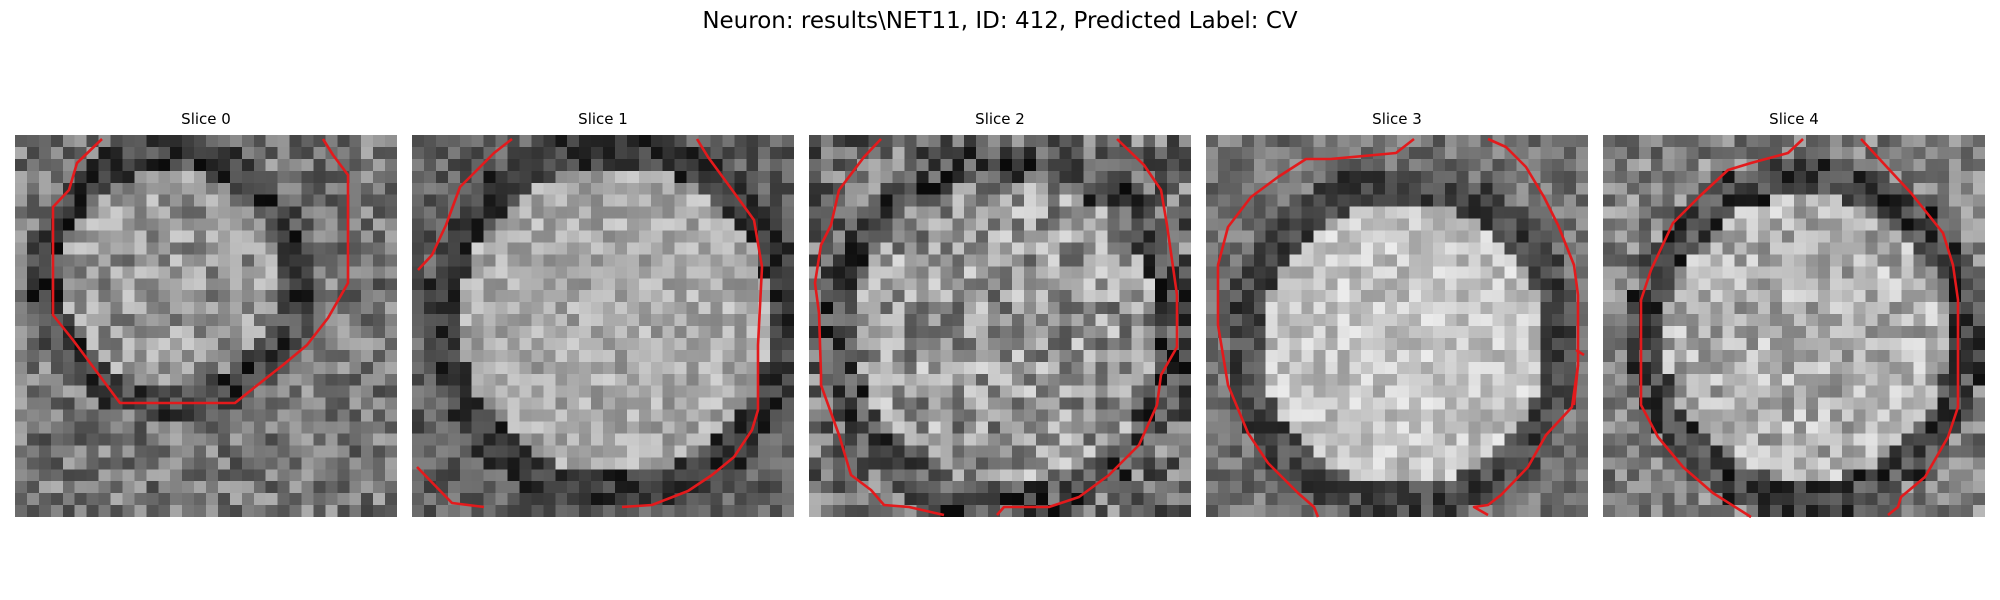 The width and height of the screenshot is (2000, 600). I want to click on slice-2-image, so click(1000, 326).